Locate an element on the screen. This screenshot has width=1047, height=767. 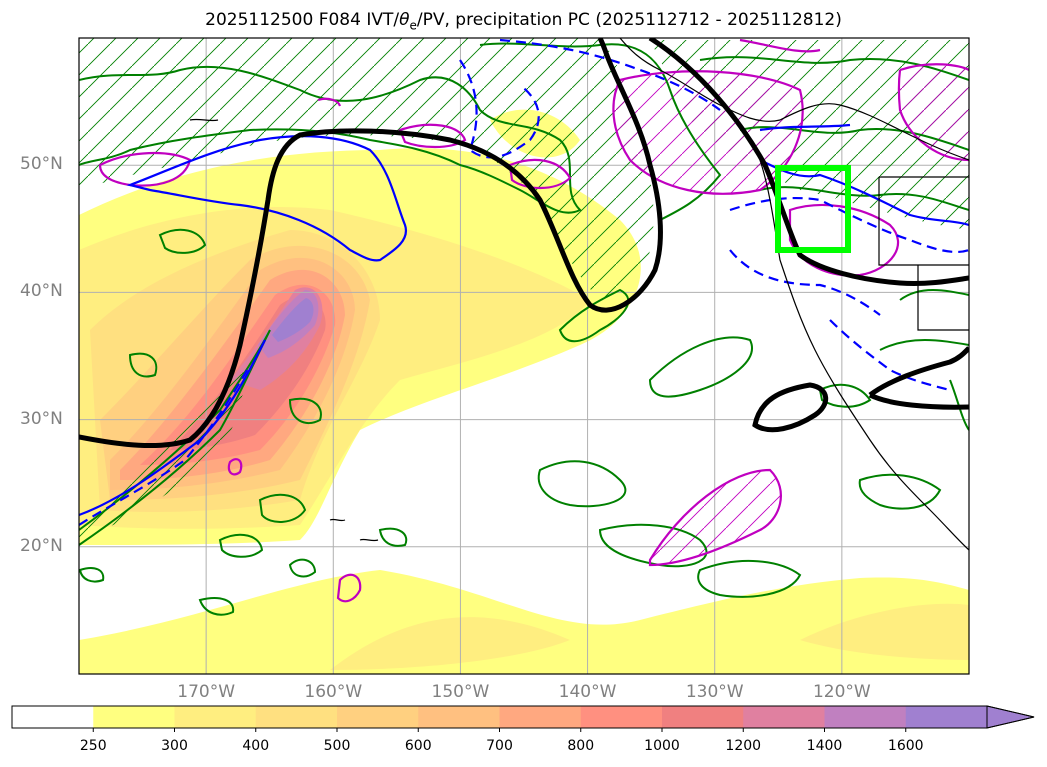
colorbar-outline is located at coordinates (523, 717).